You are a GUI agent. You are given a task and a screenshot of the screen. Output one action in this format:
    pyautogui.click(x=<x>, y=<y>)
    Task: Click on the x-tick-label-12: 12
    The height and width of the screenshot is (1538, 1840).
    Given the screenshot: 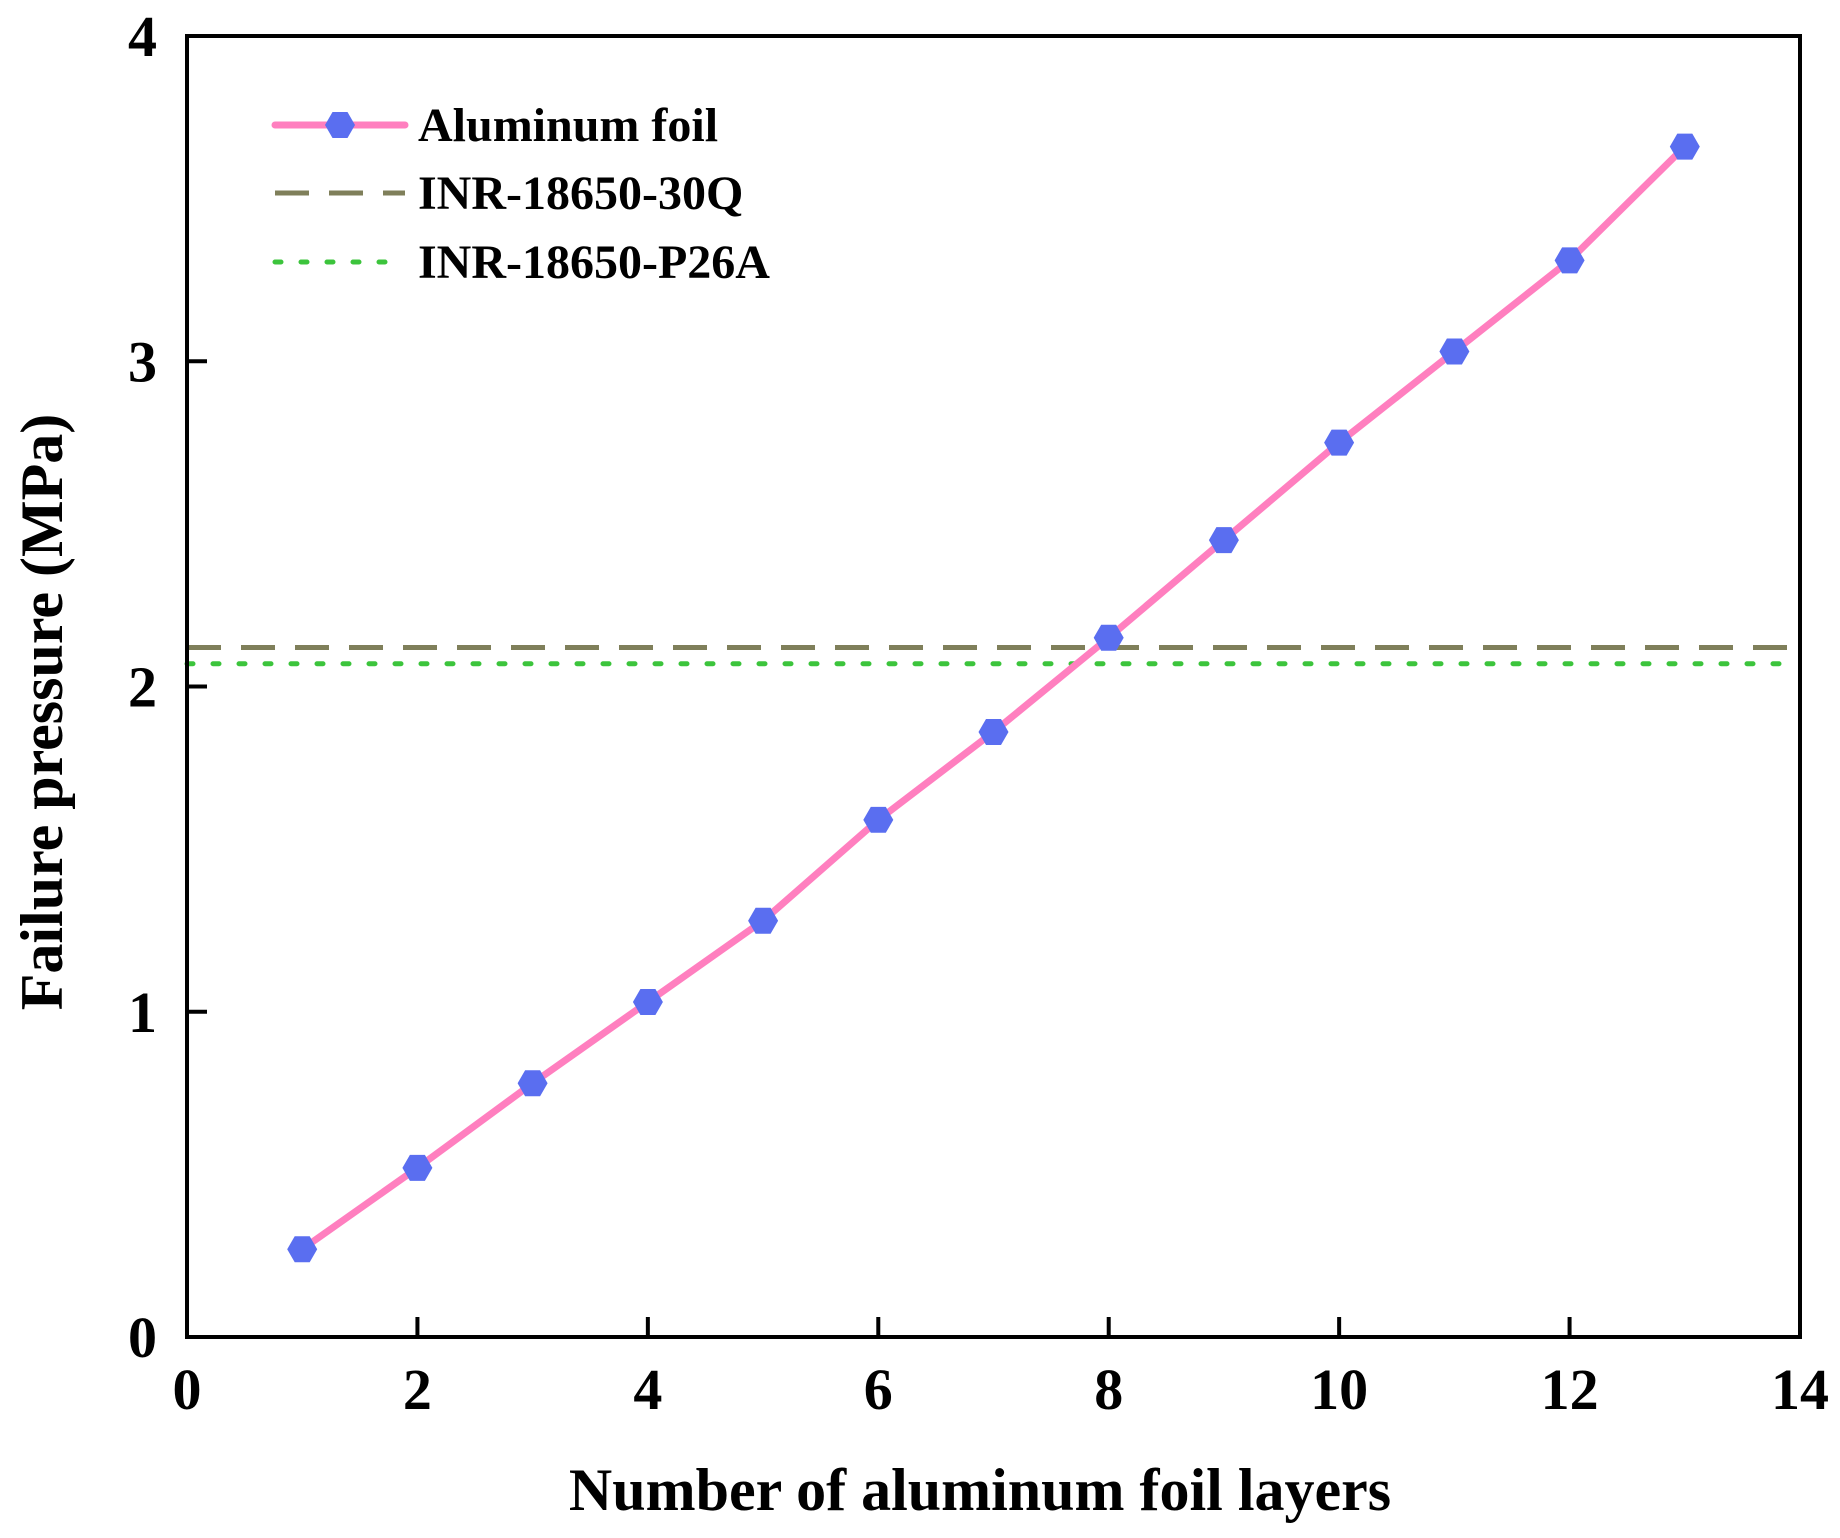 What is the action you would take?
    pyautogui.click(x=1570, y=1389)
    